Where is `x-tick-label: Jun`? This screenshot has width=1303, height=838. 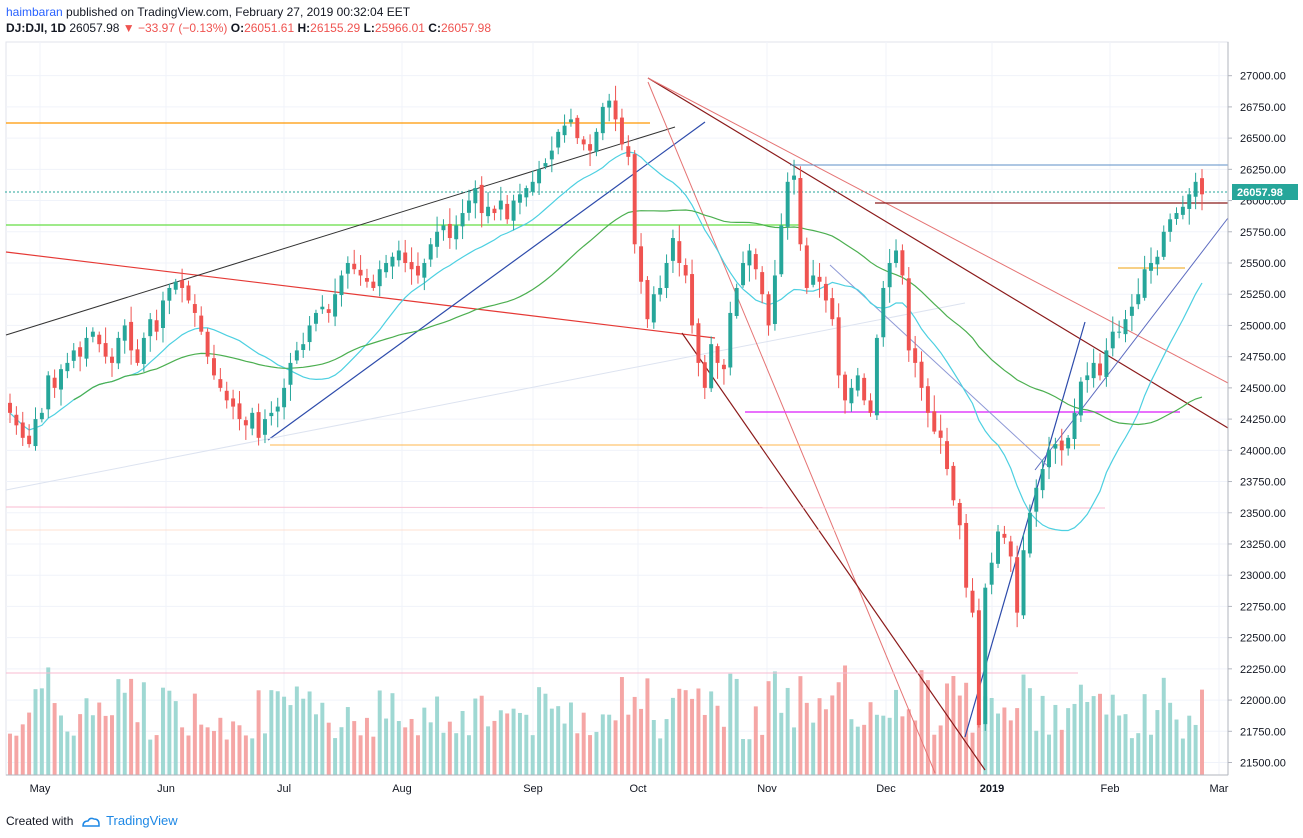
x-tick-label: Jun is located at coordinates (166, 789).